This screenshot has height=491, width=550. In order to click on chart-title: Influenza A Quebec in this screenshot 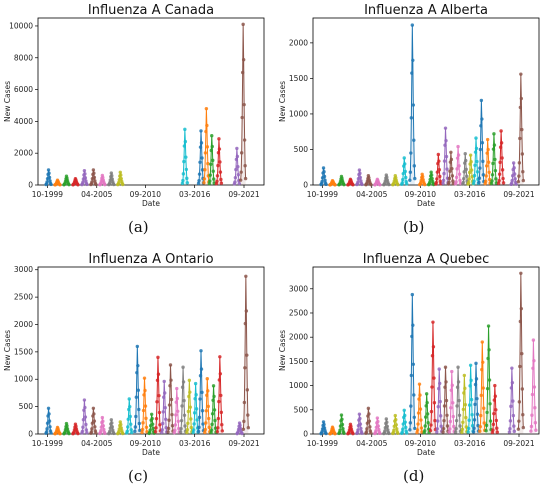, I will do `click(426, 259)`.